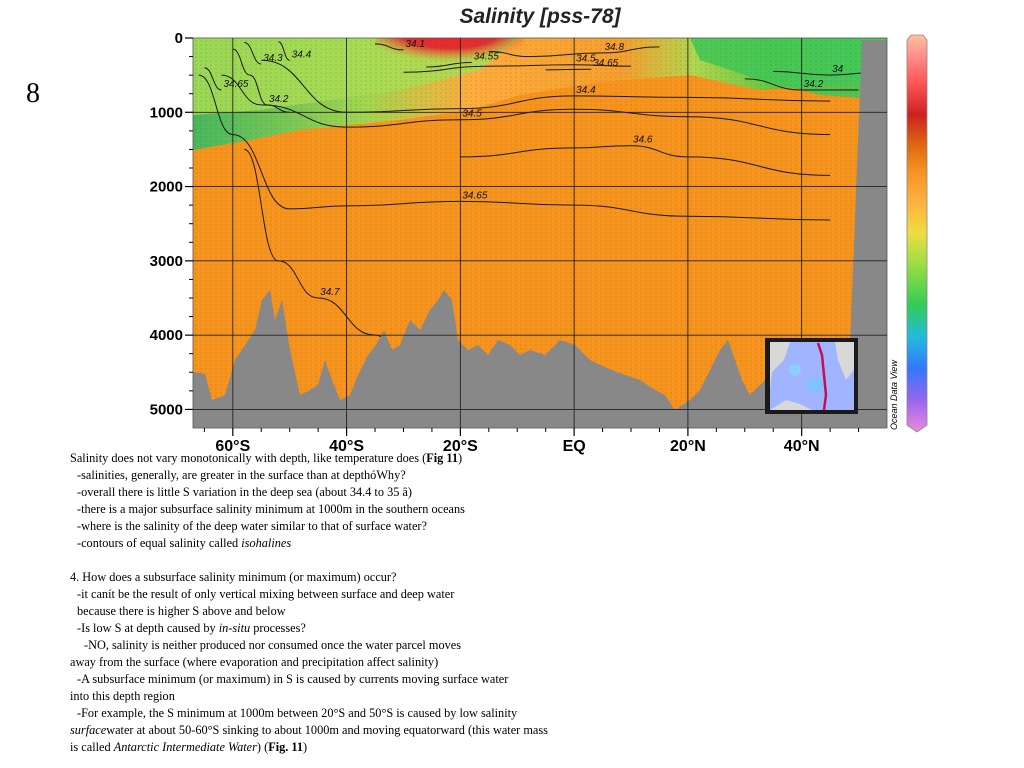 The height and width of the screenshot is (768, 1024). What do you see at coordinates (305, 747) in the screenshot?
I see `notes-line-17-part: )` at bounding box center [305, 747].